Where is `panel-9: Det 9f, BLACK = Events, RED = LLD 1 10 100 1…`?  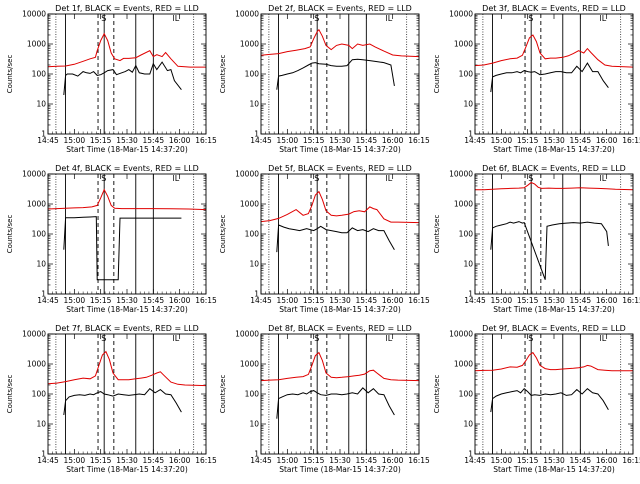
panel-9: Det 9f, BLACK = Events, RED = LLD 1 10 100 1… is located at coordinates (536, 399).